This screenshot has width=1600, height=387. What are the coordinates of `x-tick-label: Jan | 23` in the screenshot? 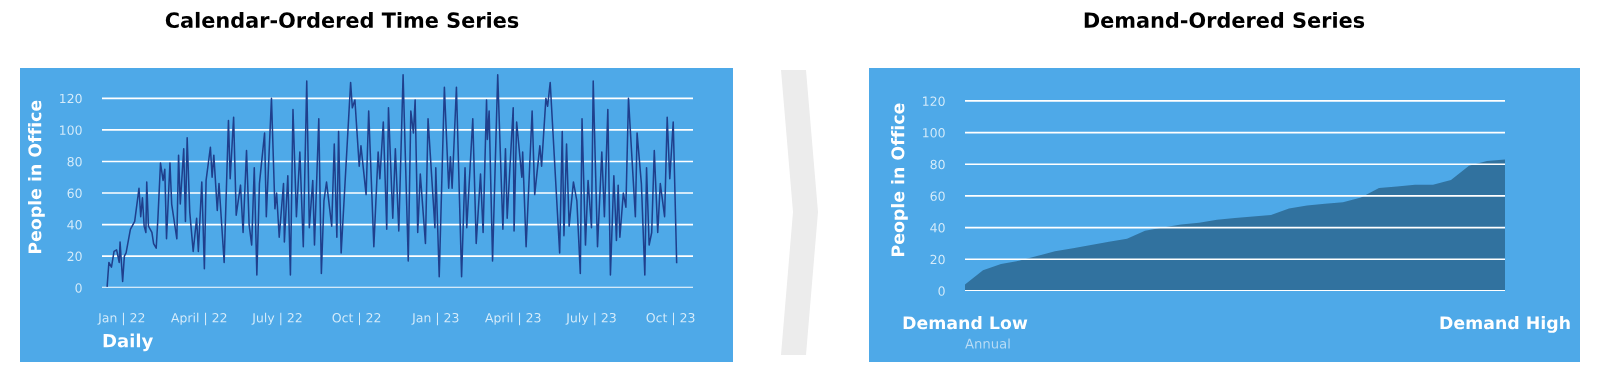 It's located at (435, 319).